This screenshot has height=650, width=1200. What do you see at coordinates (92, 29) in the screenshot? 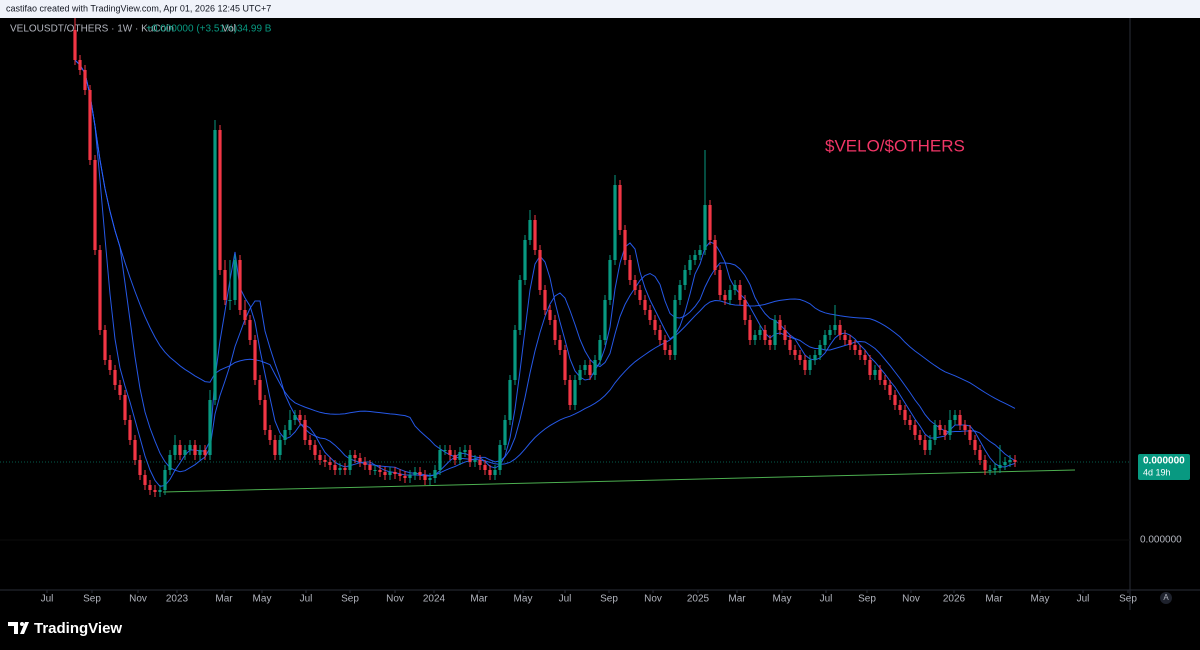
I see `symbol: VELOUSDT/OTHERS · 1W · KuCoin` at bounding box center [92, 29].